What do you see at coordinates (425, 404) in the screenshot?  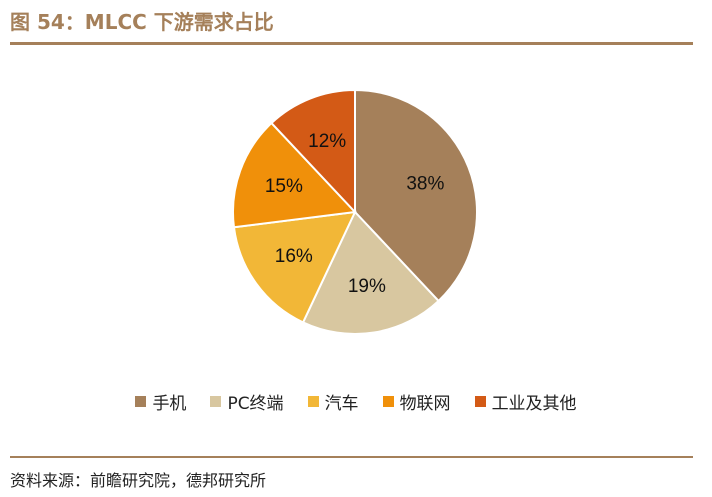 I see `legend-label-3: 物联网` at bounding box center [425, 404].